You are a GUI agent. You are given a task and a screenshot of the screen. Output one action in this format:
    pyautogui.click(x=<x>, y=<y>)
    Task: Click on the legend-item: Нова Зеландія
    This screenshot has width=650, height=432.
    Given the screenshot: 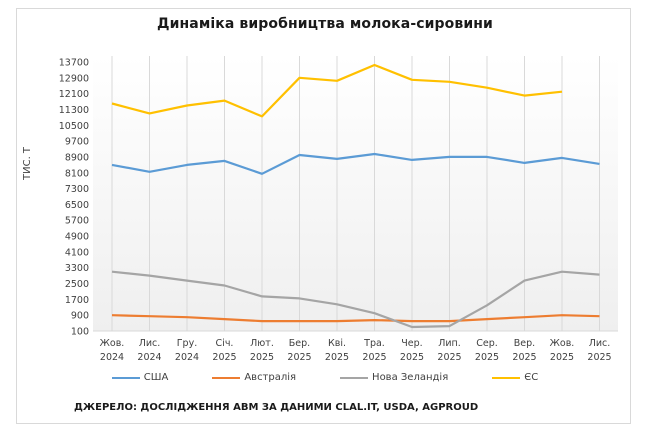 What is the action you would take?
    pyautogui.click(x=394, y=377)
    